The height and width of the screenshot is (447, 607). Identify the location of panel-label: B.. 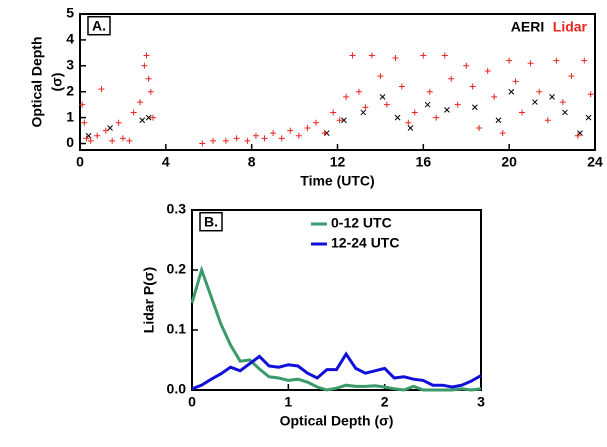
(211, 222).